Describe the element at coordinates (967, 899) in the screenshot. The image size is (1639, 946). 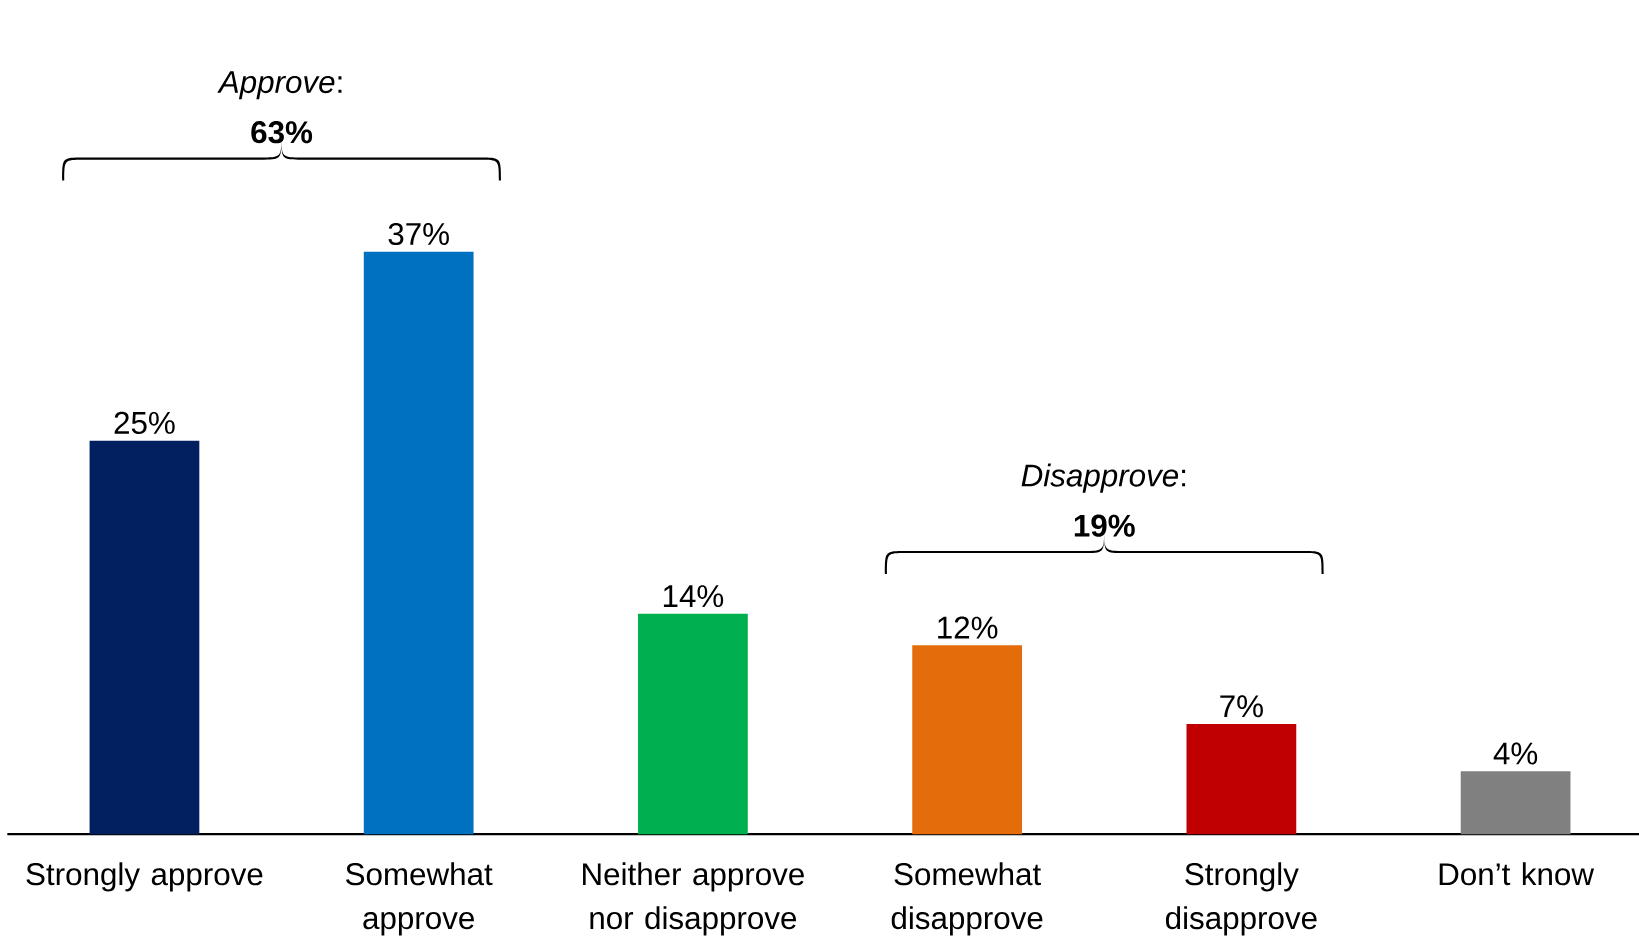
I see `x-tick-label: Somewhat disapprove` at that location.